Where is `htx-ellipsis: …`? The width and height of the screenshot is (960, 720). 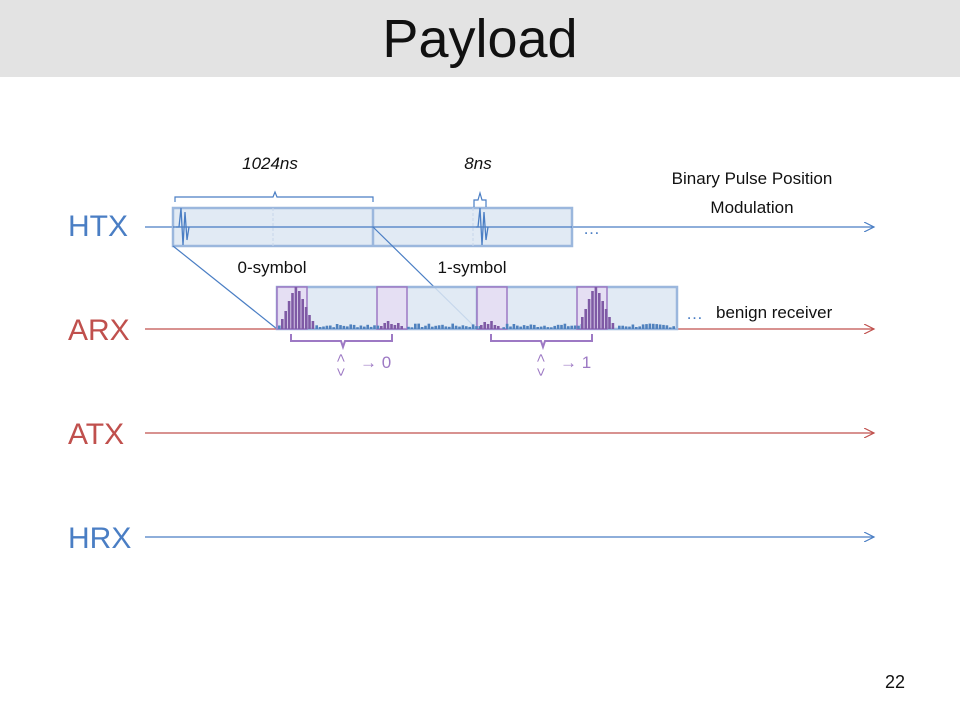 htx-ellipsis: … is located at coordinates (591, 228).